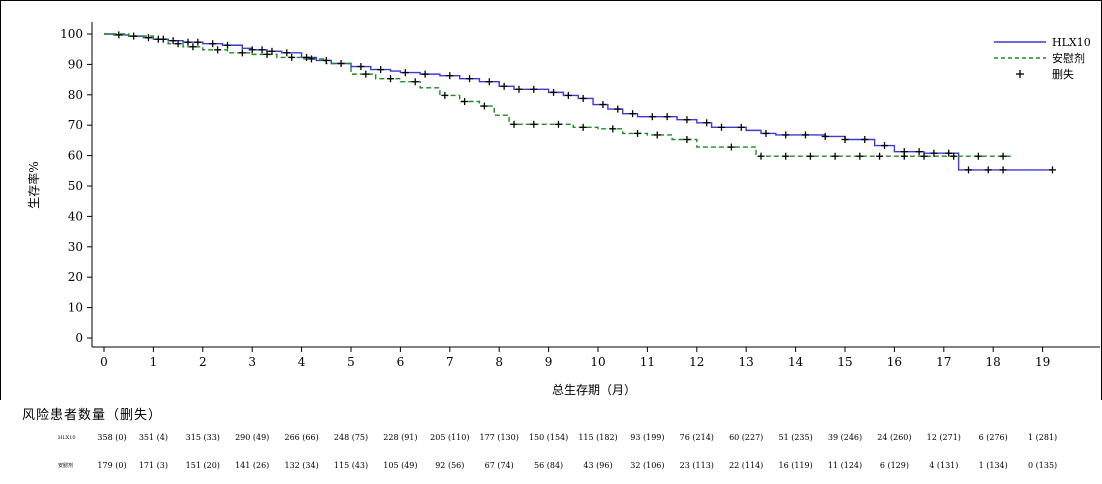 This screenshot has height=484, width=1102. Describe the element at coordinates (75, 156) in the screenshot. I see `y-tick-label: 60` at that location.